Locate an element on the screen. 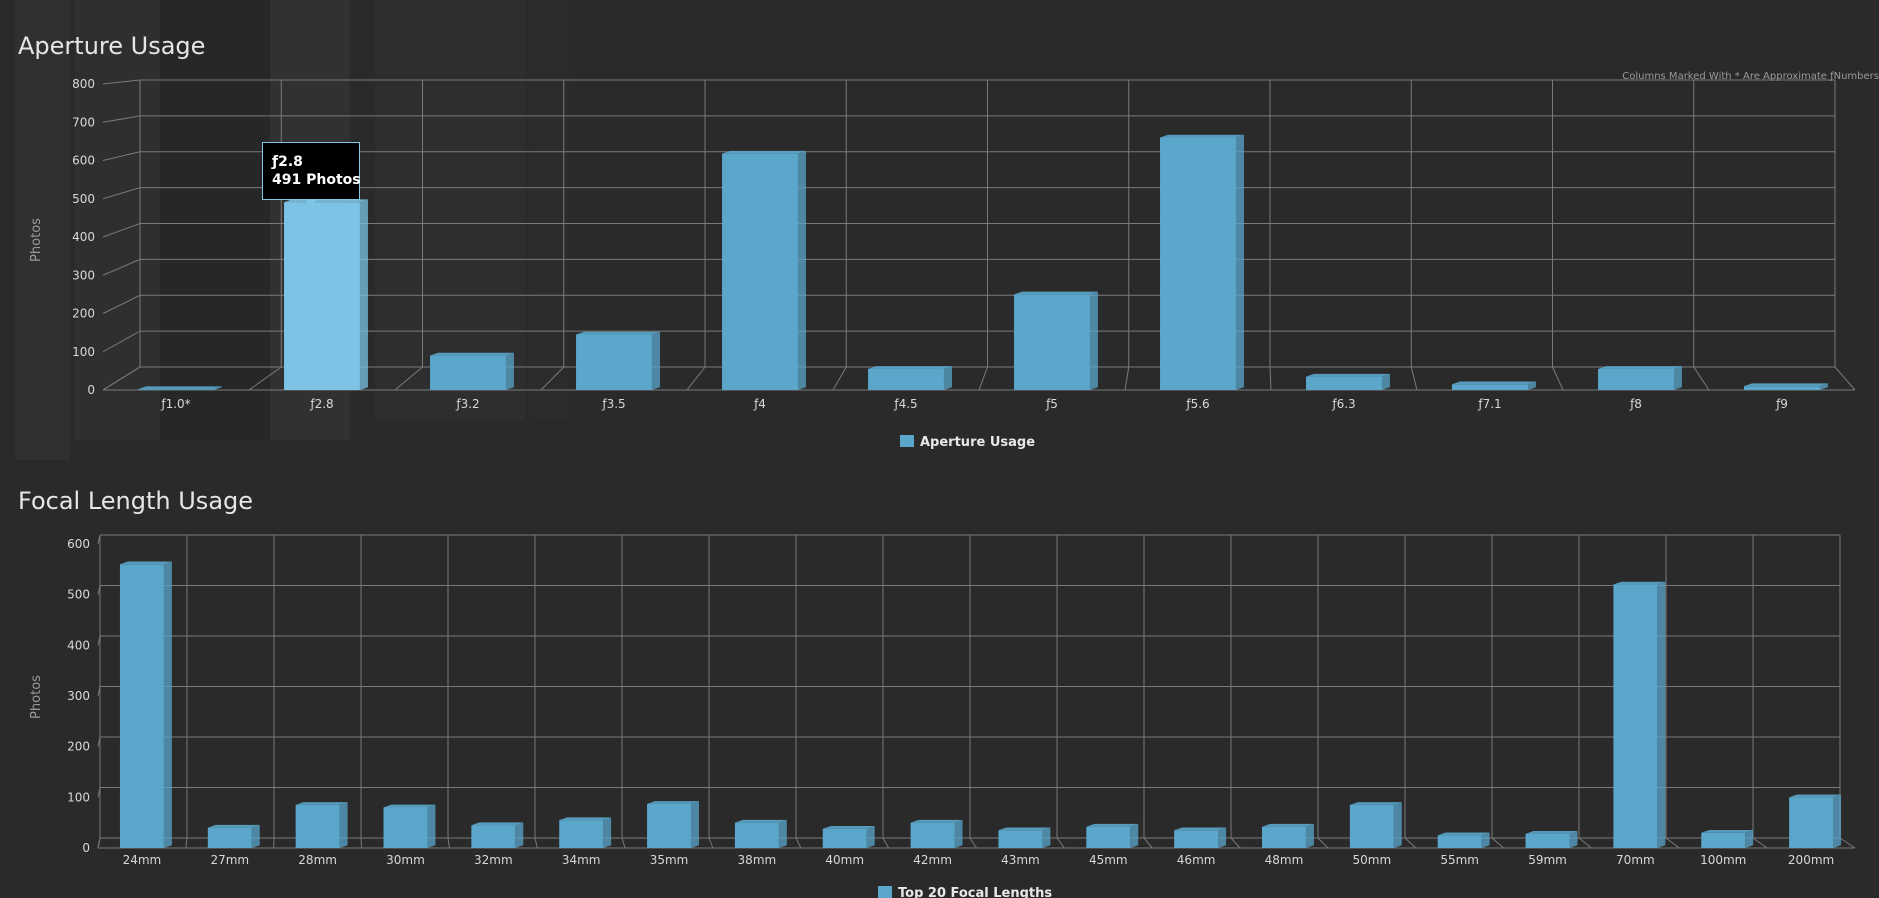  y-tick-label: 500 is located at coordinates (83, 199).